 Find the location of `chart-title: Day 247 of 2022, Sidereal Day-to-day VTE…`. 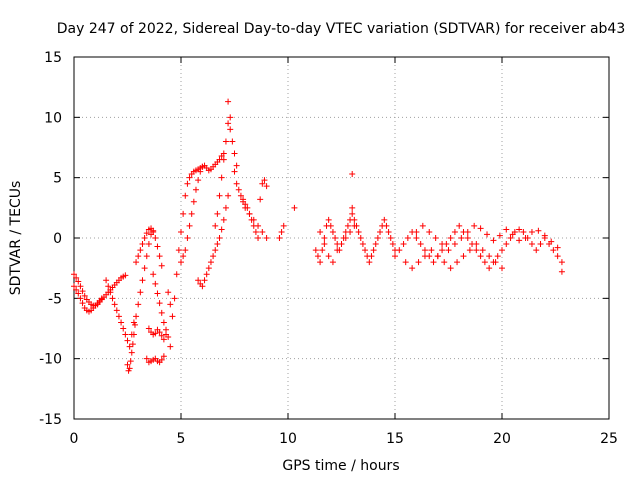

chart-title: Day 247 of 2022, Sidereal Day-to-day VTE… is located at coordinates (341, 29).